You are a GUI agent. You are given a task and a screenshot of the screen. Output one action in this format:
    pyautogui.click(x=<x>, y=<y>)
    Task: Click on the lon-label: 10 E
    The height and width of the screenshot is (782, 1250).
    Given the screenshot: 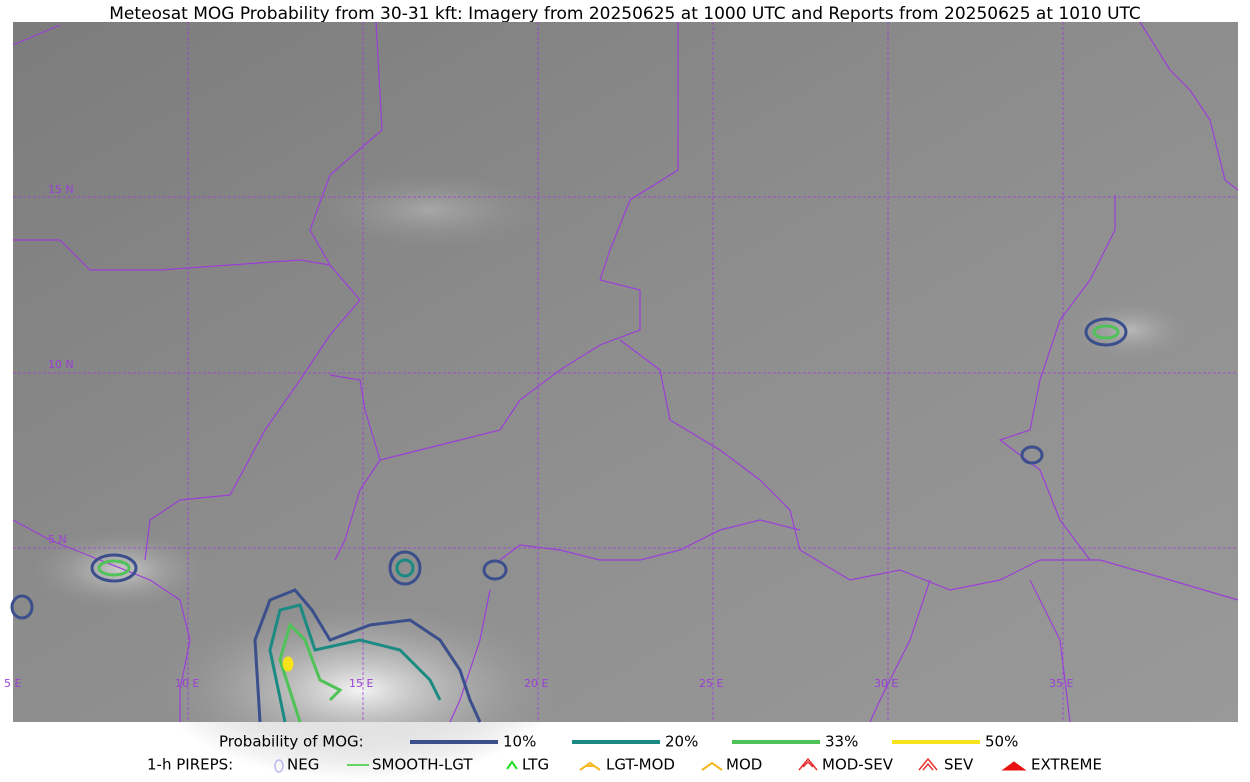 What is the action you would take?
    pyautogui.click(x=187, y=683)
    